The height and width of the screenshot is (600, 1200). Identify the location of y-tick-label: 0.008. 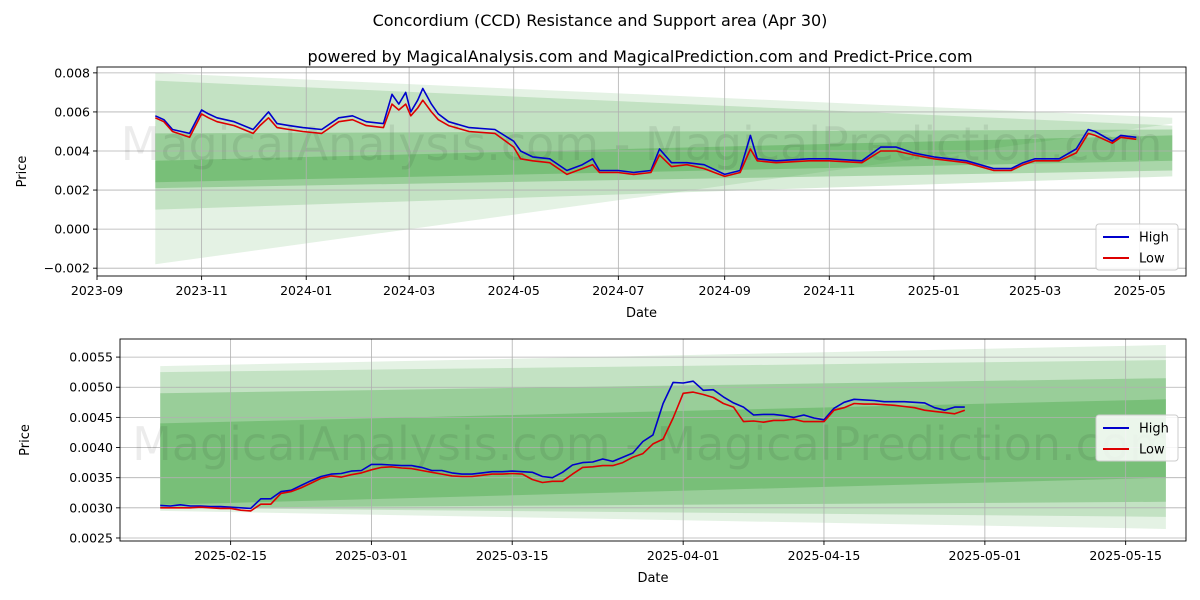
(72, 72).